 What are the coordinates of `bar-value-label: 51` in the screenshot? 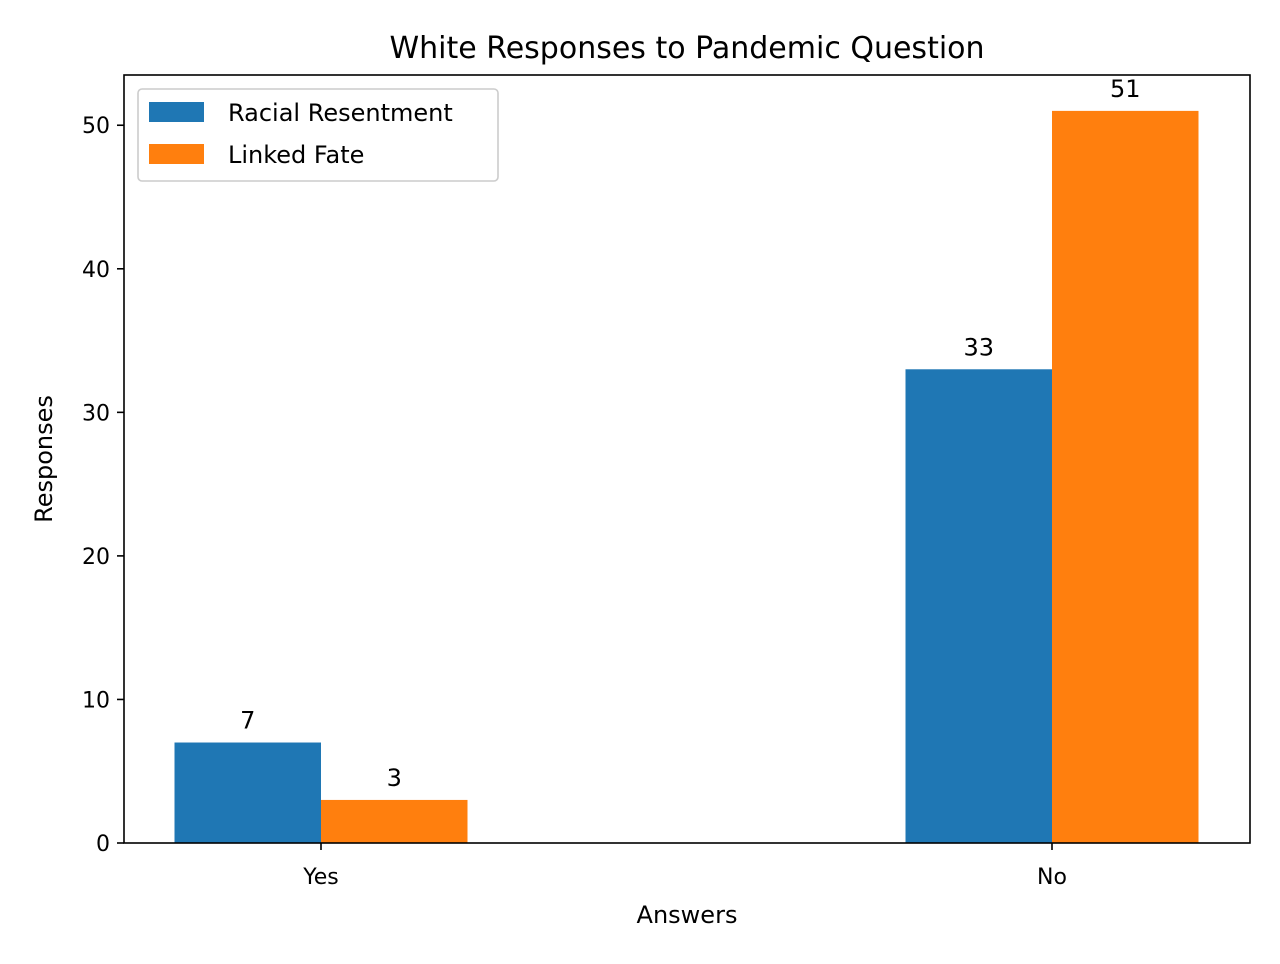 It's located at (1125, 89).